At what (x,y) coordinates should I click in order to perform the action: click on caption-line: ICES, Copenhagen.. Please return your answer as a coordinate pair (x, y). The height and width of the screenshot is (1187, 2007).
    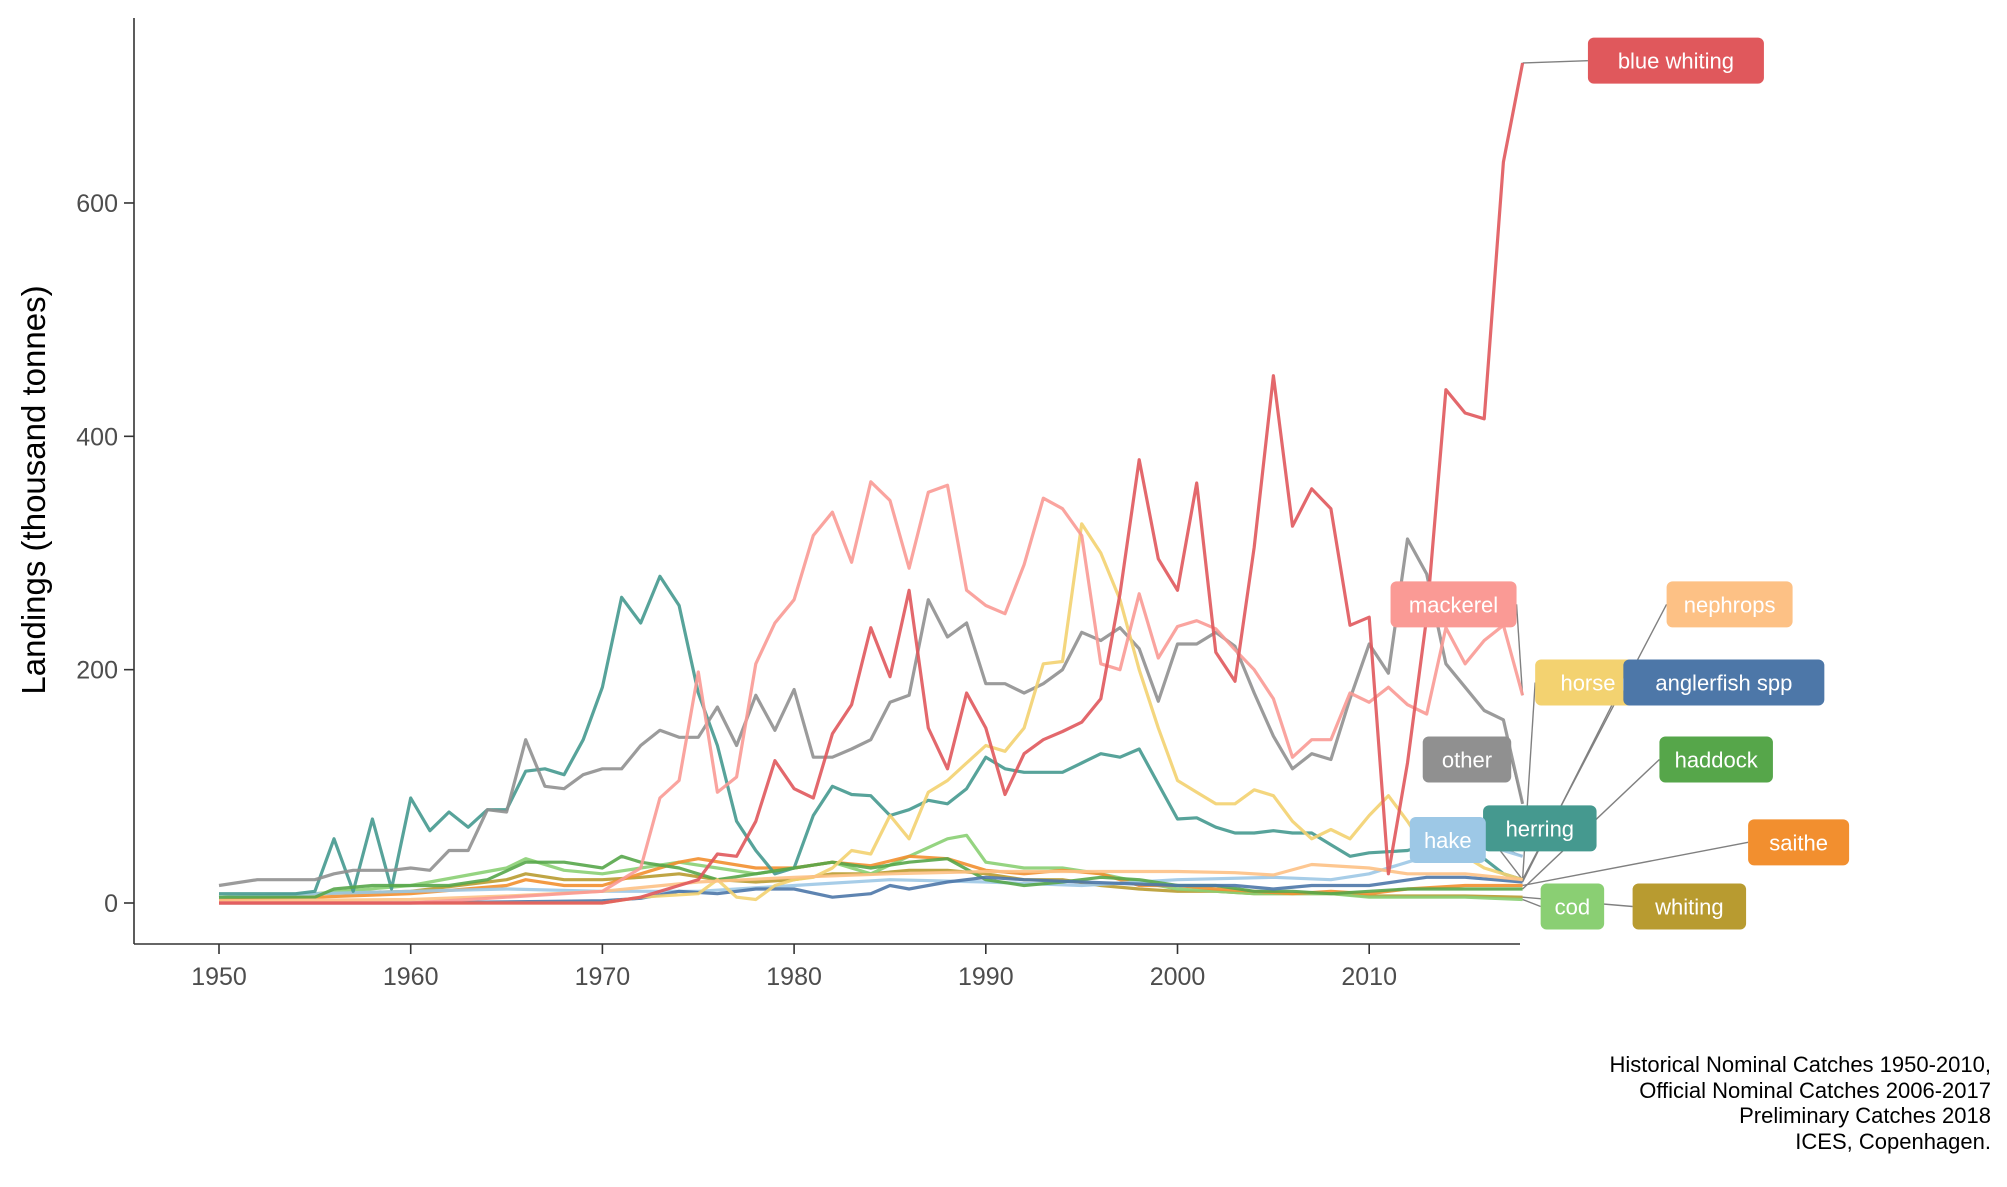
    Looking at the image, I should click on (1893, 1141).